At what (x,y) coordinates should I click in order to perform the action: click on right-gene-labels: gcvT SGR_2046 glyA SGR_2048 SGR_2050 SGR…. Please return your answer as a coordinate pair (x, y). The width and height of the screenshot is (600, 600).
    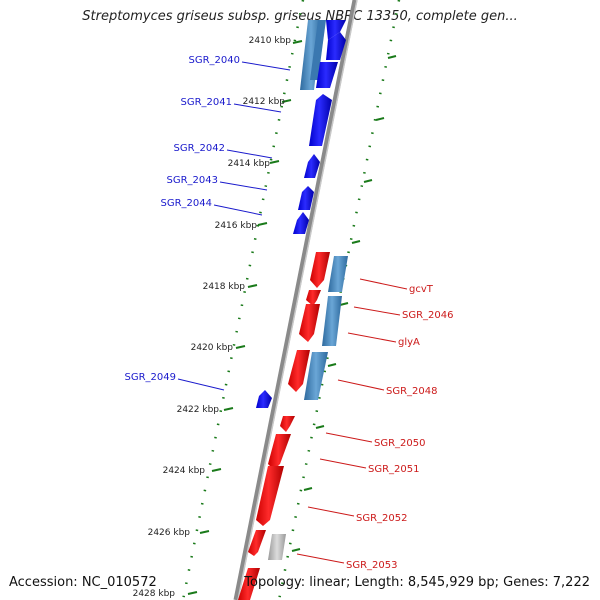
    Looking at the image, I should click on (375, 424).